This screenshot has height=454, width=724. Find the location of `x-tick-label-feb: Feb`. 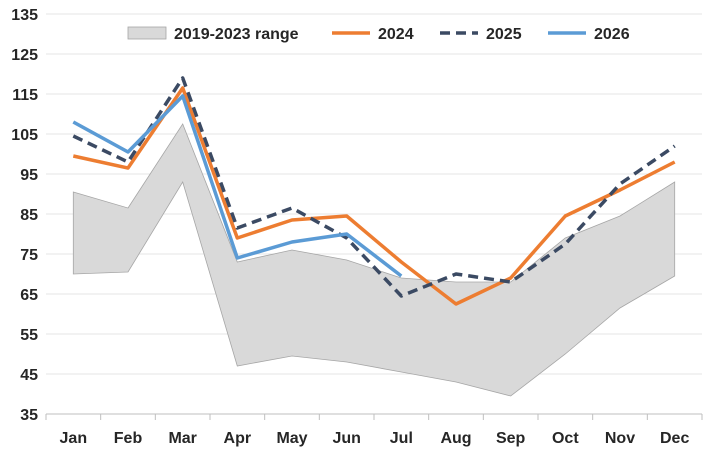

x-tick-label-feb: Feb is located at coordinates (128, 438).